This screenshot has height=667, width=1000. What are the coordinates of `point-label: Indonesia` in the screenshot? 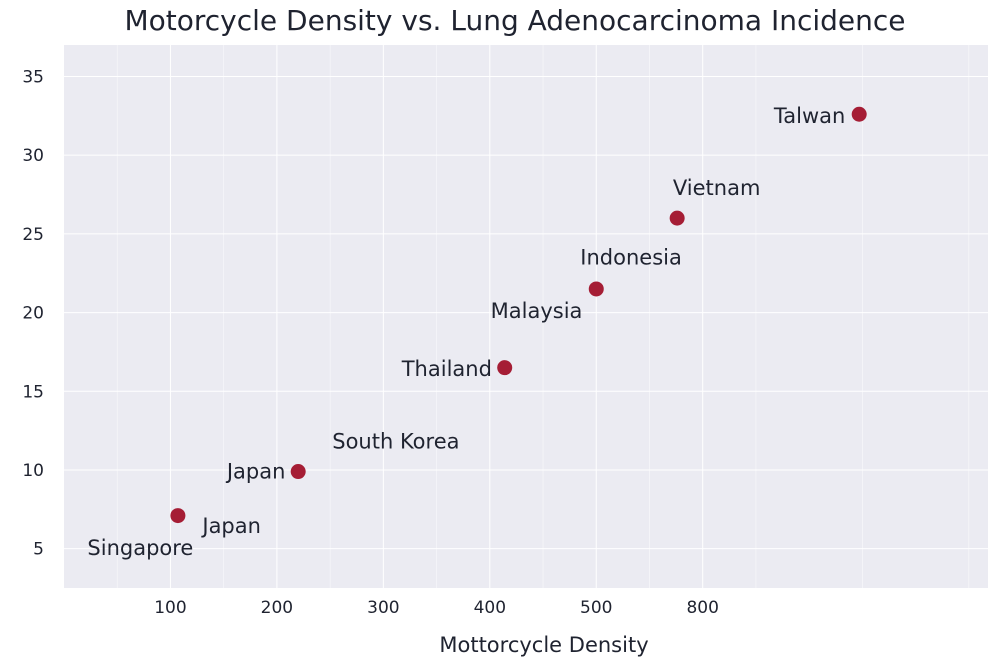 It's located at (631, 257).